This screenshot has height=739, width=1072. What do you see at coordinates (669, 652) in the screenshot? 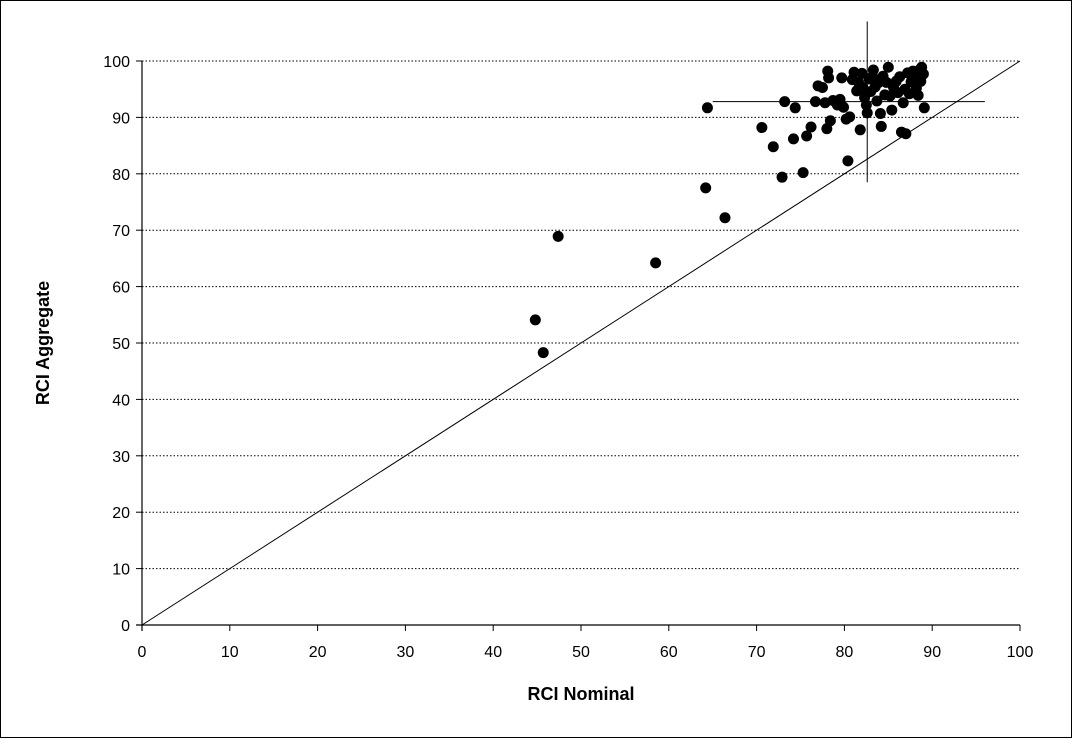
I see `x-tick-label-60: 60` at bounding box center [669, 652].